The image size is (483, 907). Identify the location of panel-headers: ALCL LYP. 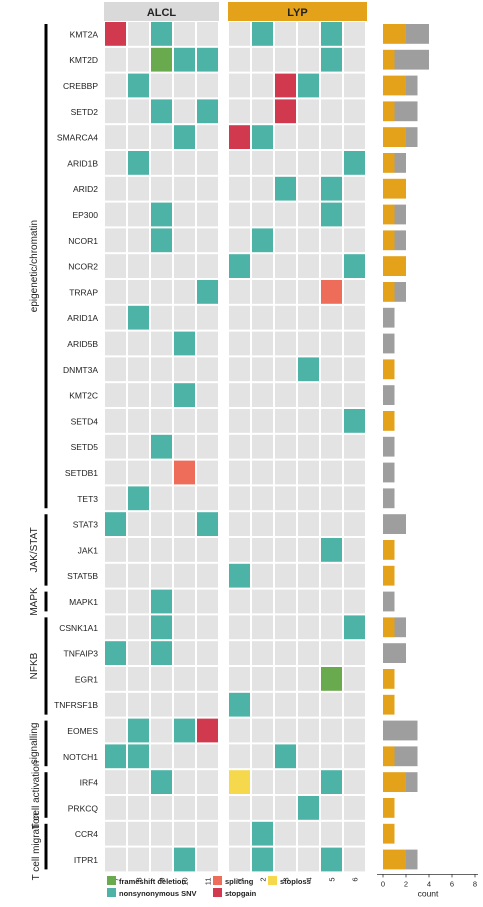
(235, 11).